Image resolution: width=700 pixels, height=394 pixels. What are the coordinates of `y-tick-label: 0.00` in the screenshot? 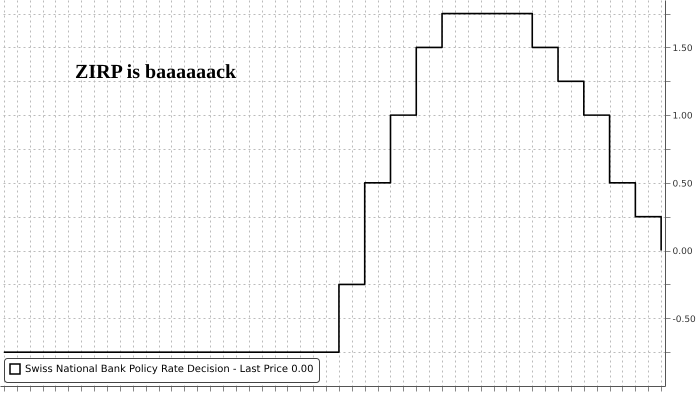 It's located at (682, 252).